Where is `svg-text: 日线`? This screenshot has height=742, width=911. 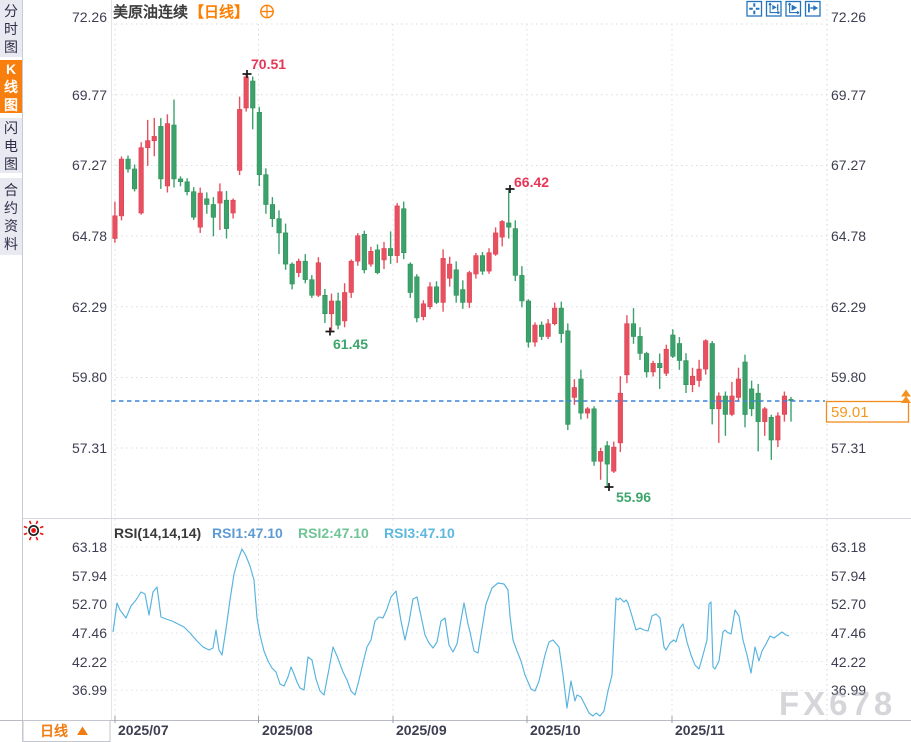 svg-text: 日线 is located at coordinates (54, 731).